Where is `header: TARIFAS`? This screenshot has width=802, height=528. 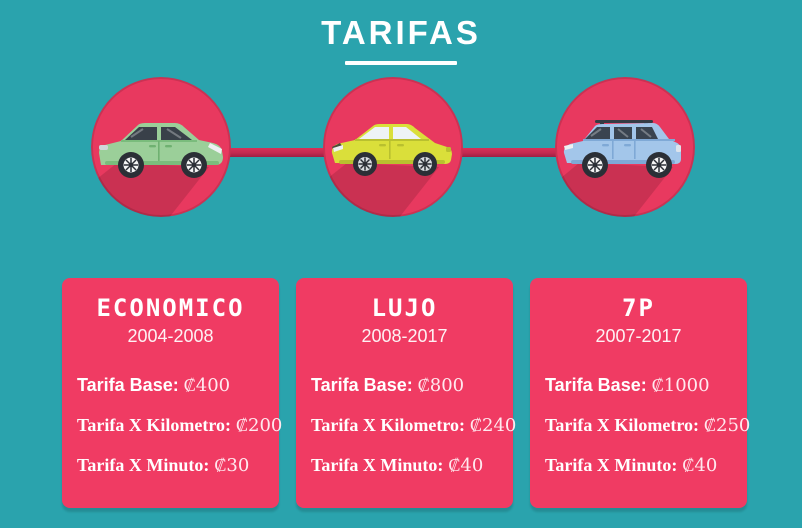 header: TARIFAS is located at coordinates (401, 32).